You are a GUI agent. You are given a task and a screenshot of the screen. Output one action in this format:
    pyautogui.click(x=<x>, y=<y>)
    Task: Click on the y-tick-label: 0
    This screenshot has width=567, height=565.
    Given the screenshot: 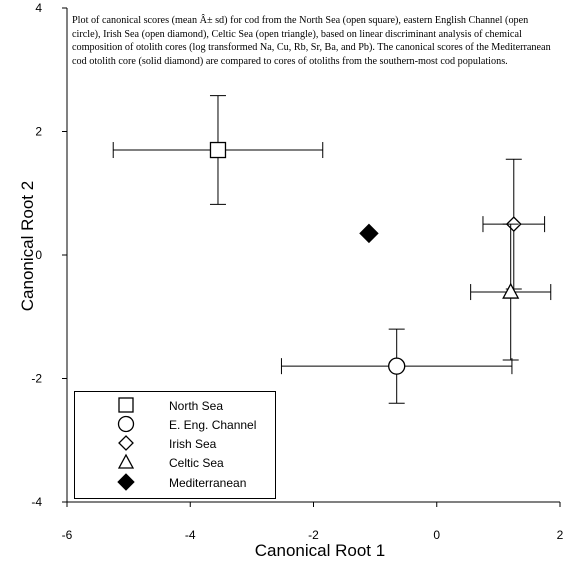 What is the action you would take?
    pyautogui.click(x=38, y=255)
    